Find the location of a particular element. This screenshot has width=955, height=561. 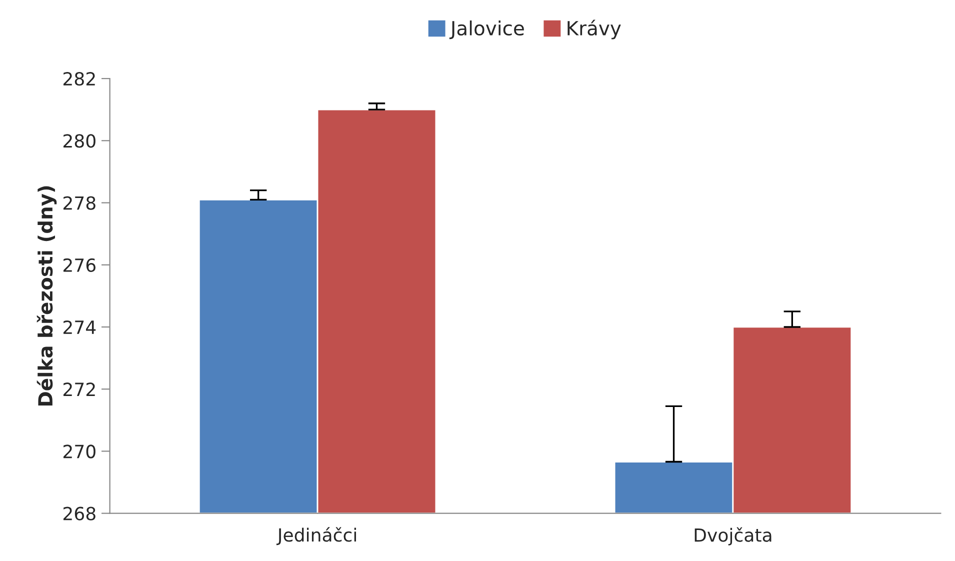

x-tick-label: Jedináčci is located at coordinates (316, 536).